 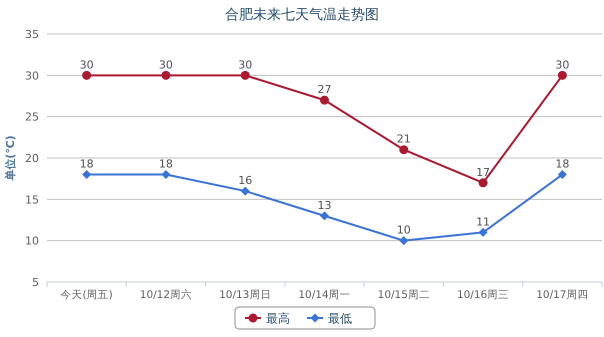 What do you see at coordinates (403, 139) in the screenshot?
I see `data-label: 21` at bounding box center [403, 139].